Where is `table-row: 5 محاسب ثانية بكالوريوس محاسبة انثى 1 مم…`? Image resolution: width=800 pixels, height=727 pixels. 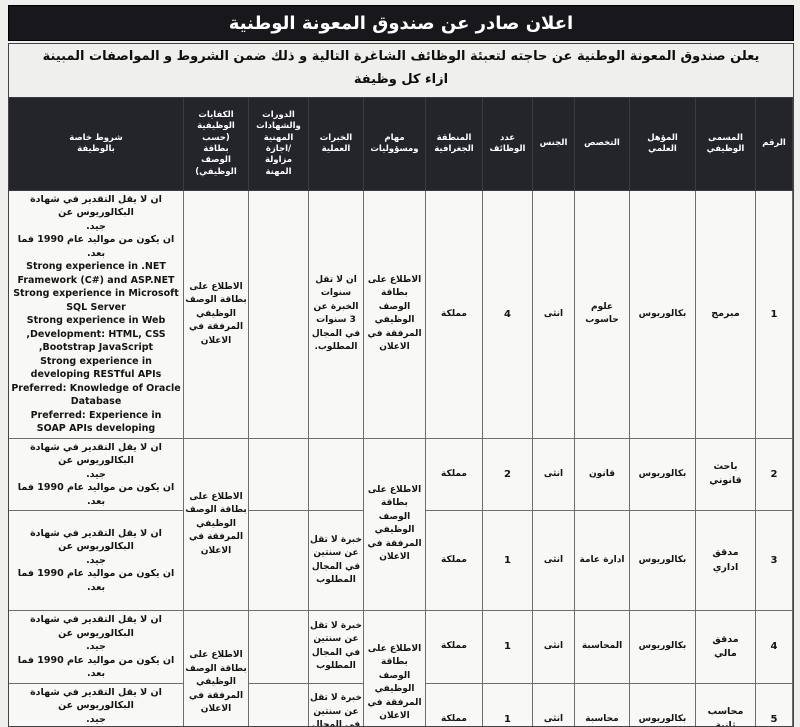
table-row: 5 محاسب ثانية بكالوريوس محاسبة انثى 1 مم… is located at coordinates (400, 704).